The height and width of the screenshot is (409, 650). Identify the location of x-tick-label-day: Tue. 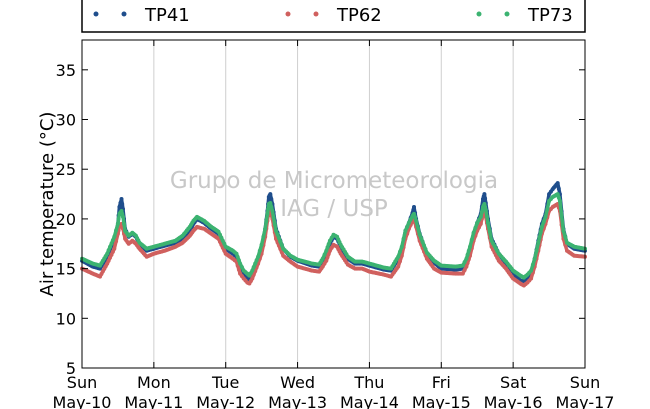
(225, 382).